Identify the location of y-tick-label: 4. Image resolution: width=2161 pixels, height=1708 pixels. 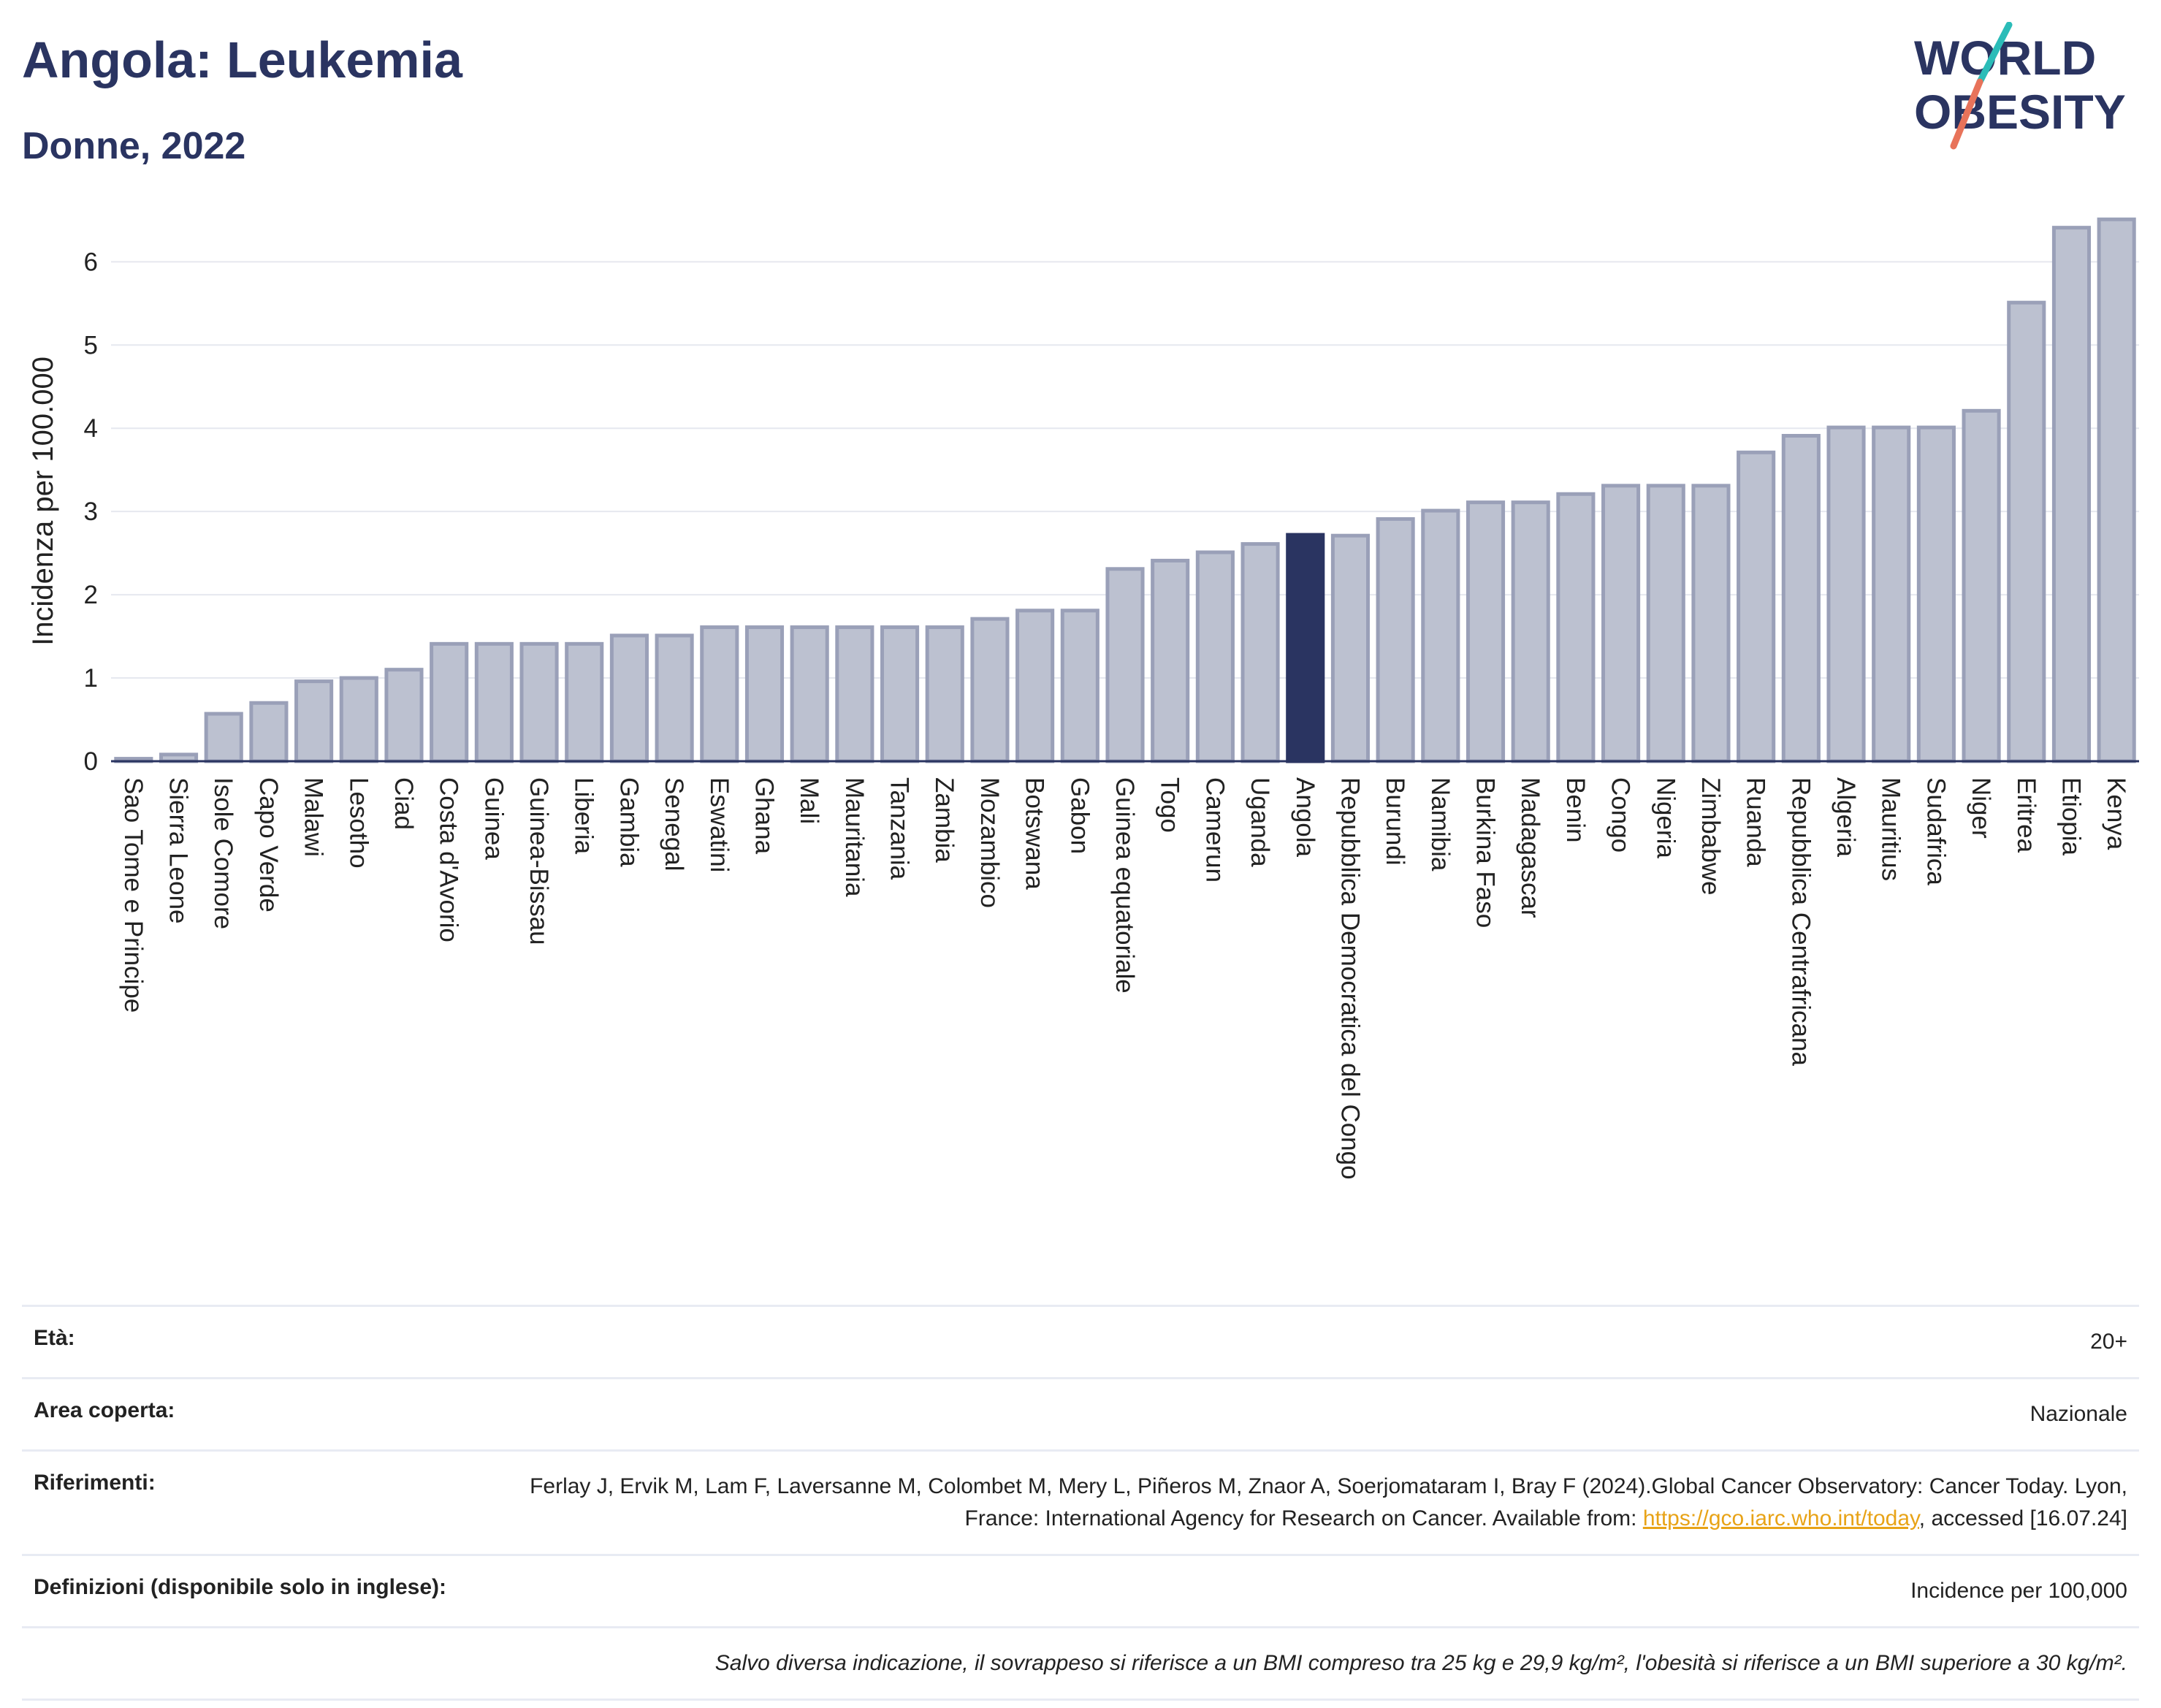
(91, 429).